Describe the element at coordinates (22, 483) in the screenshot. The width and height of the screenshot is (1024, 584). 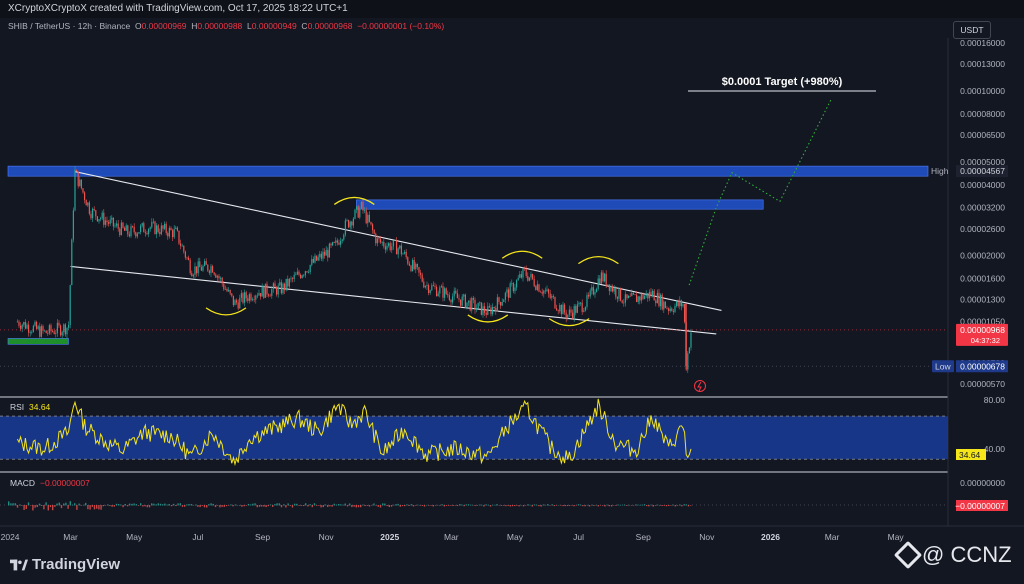
I see `macd-label: MACD` at that location.